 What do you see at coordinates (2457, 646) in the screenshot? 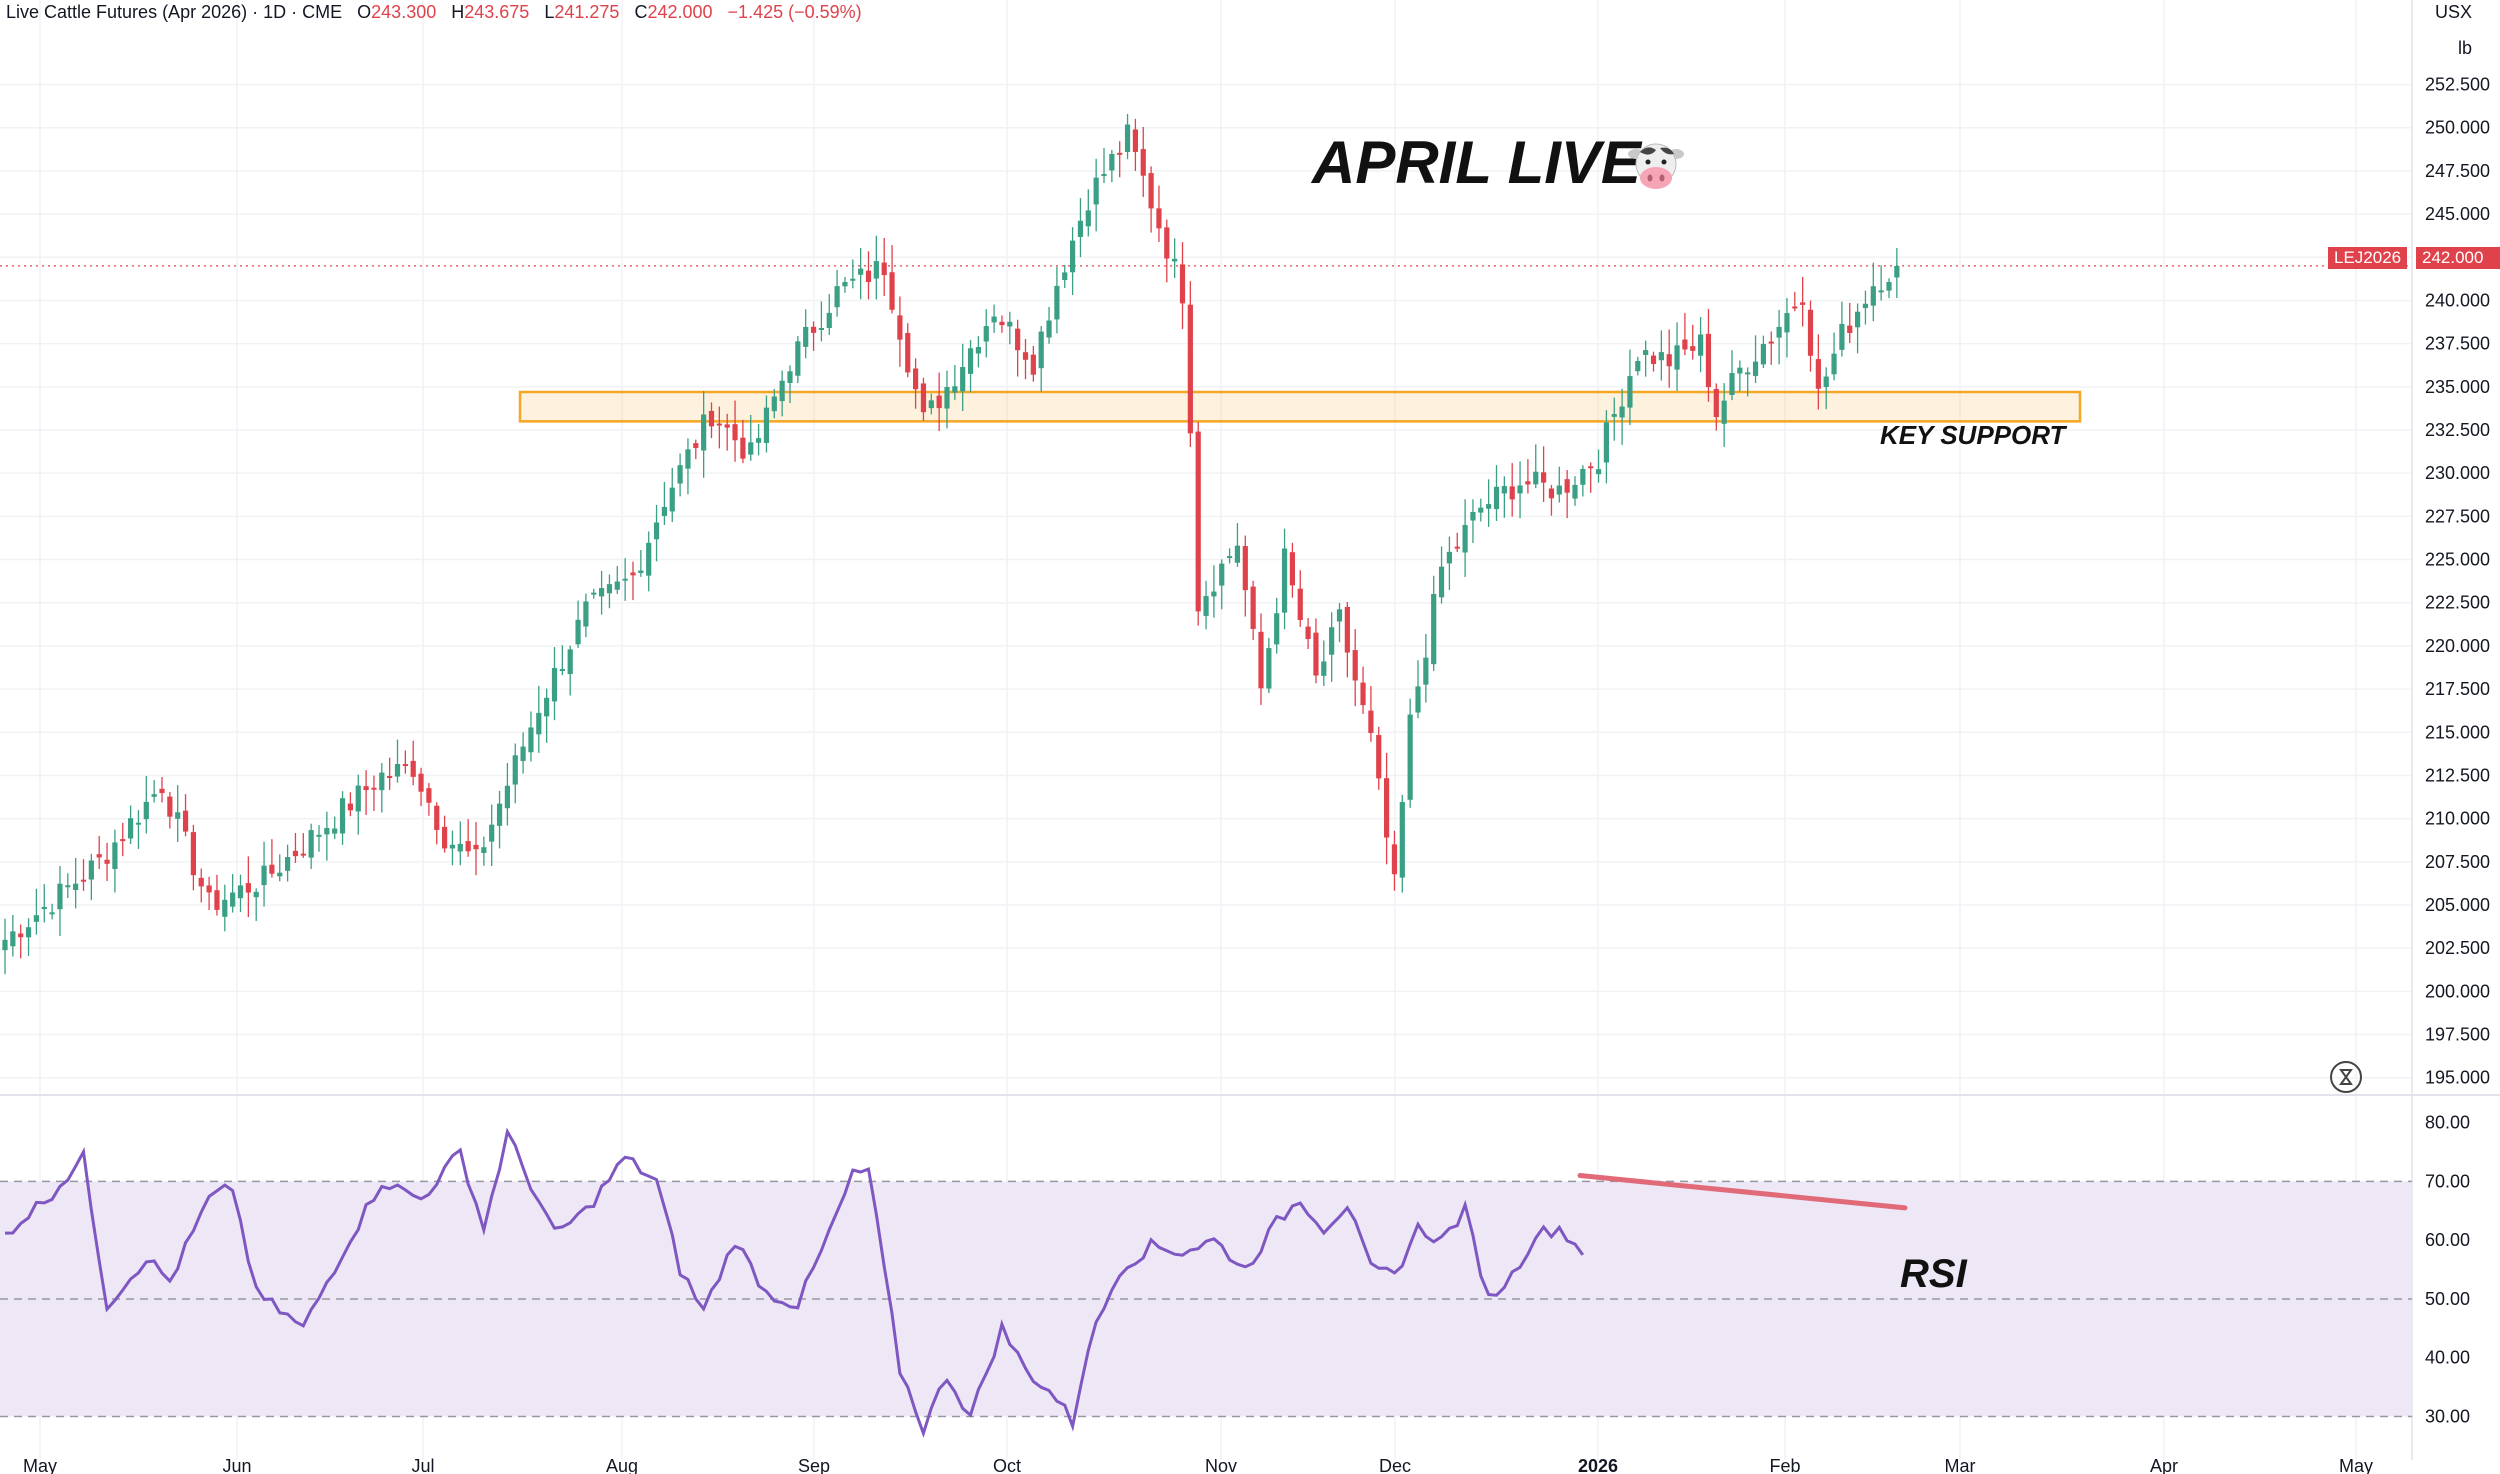
I see `price-tick-label: 220.000` at bounding box center [2457, 646].